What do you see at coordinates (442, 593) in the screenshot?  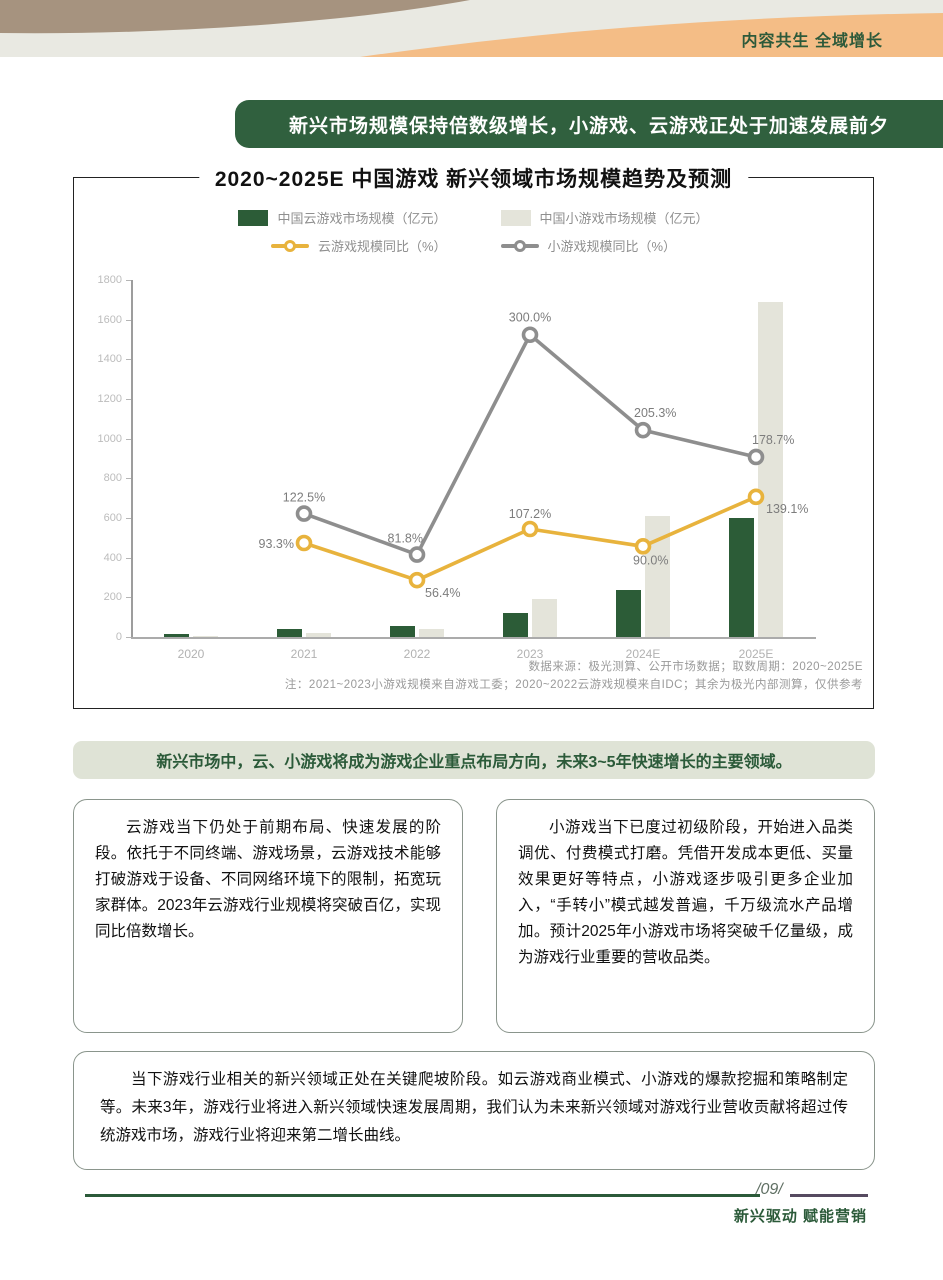 I see `yoy-data-label: 56.4%` at bounding box center [442, 593].